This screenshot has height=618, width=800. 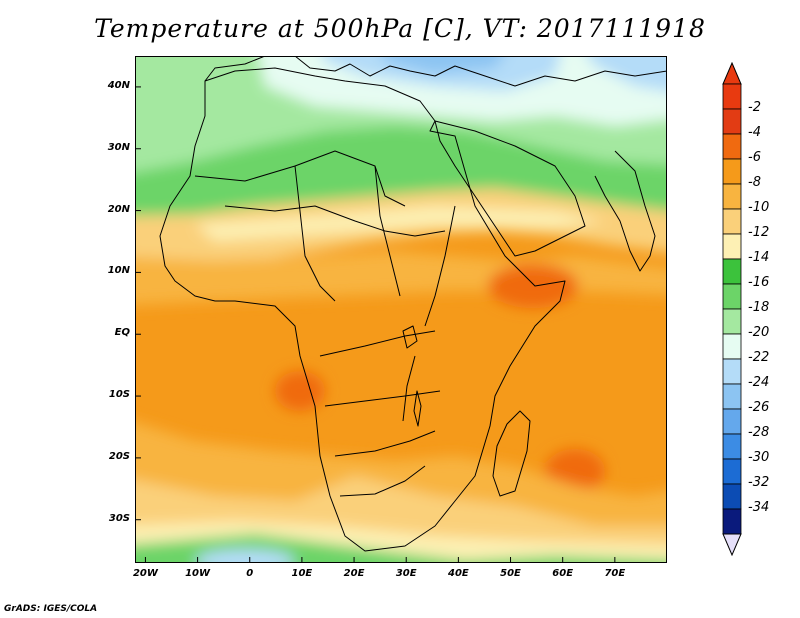 I want to click on colorbar-label: -12, so click(x=759, y=232).